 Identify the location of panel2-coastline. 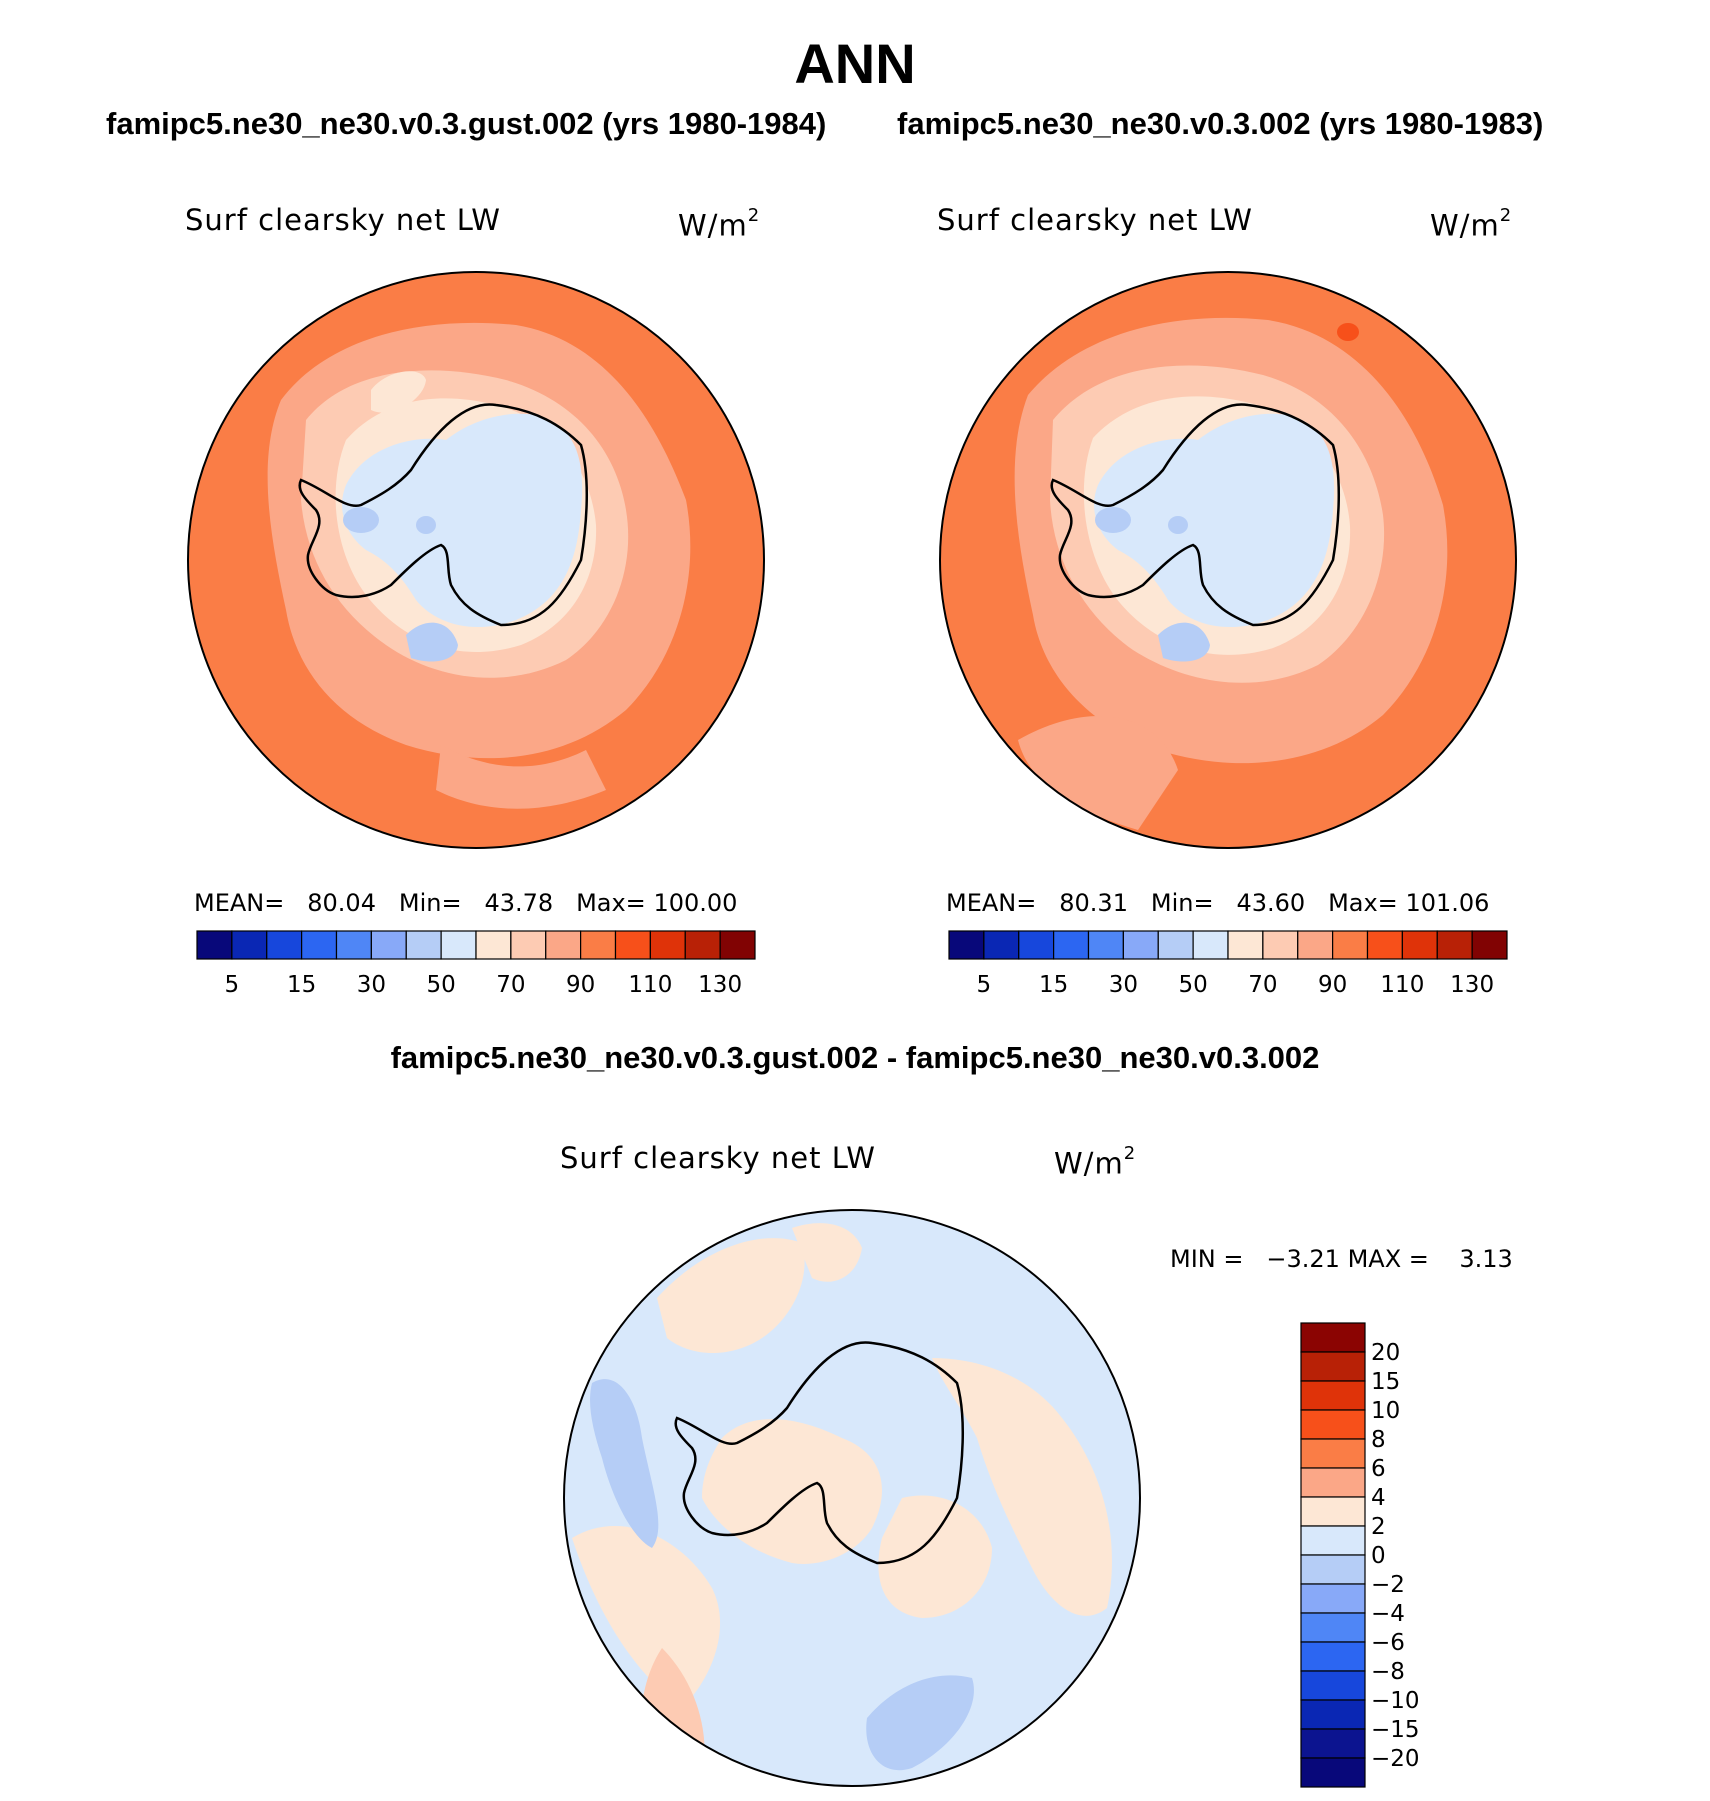
(1195, 515).